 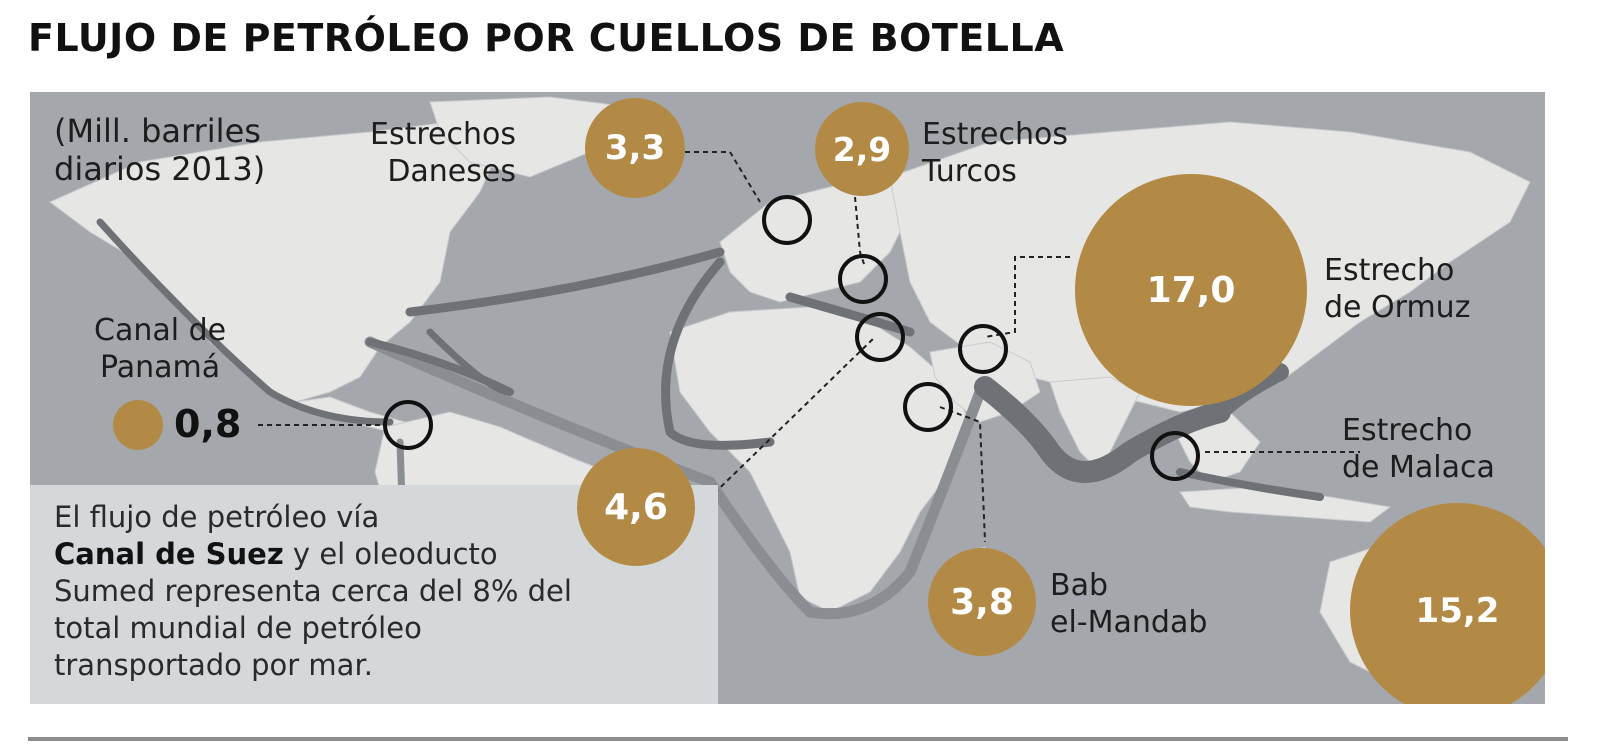 I want to click on map-title: FLUJO DE PETRÓLEO POR CUELLOS DE BOTELLA, so click(x=546, y=38).